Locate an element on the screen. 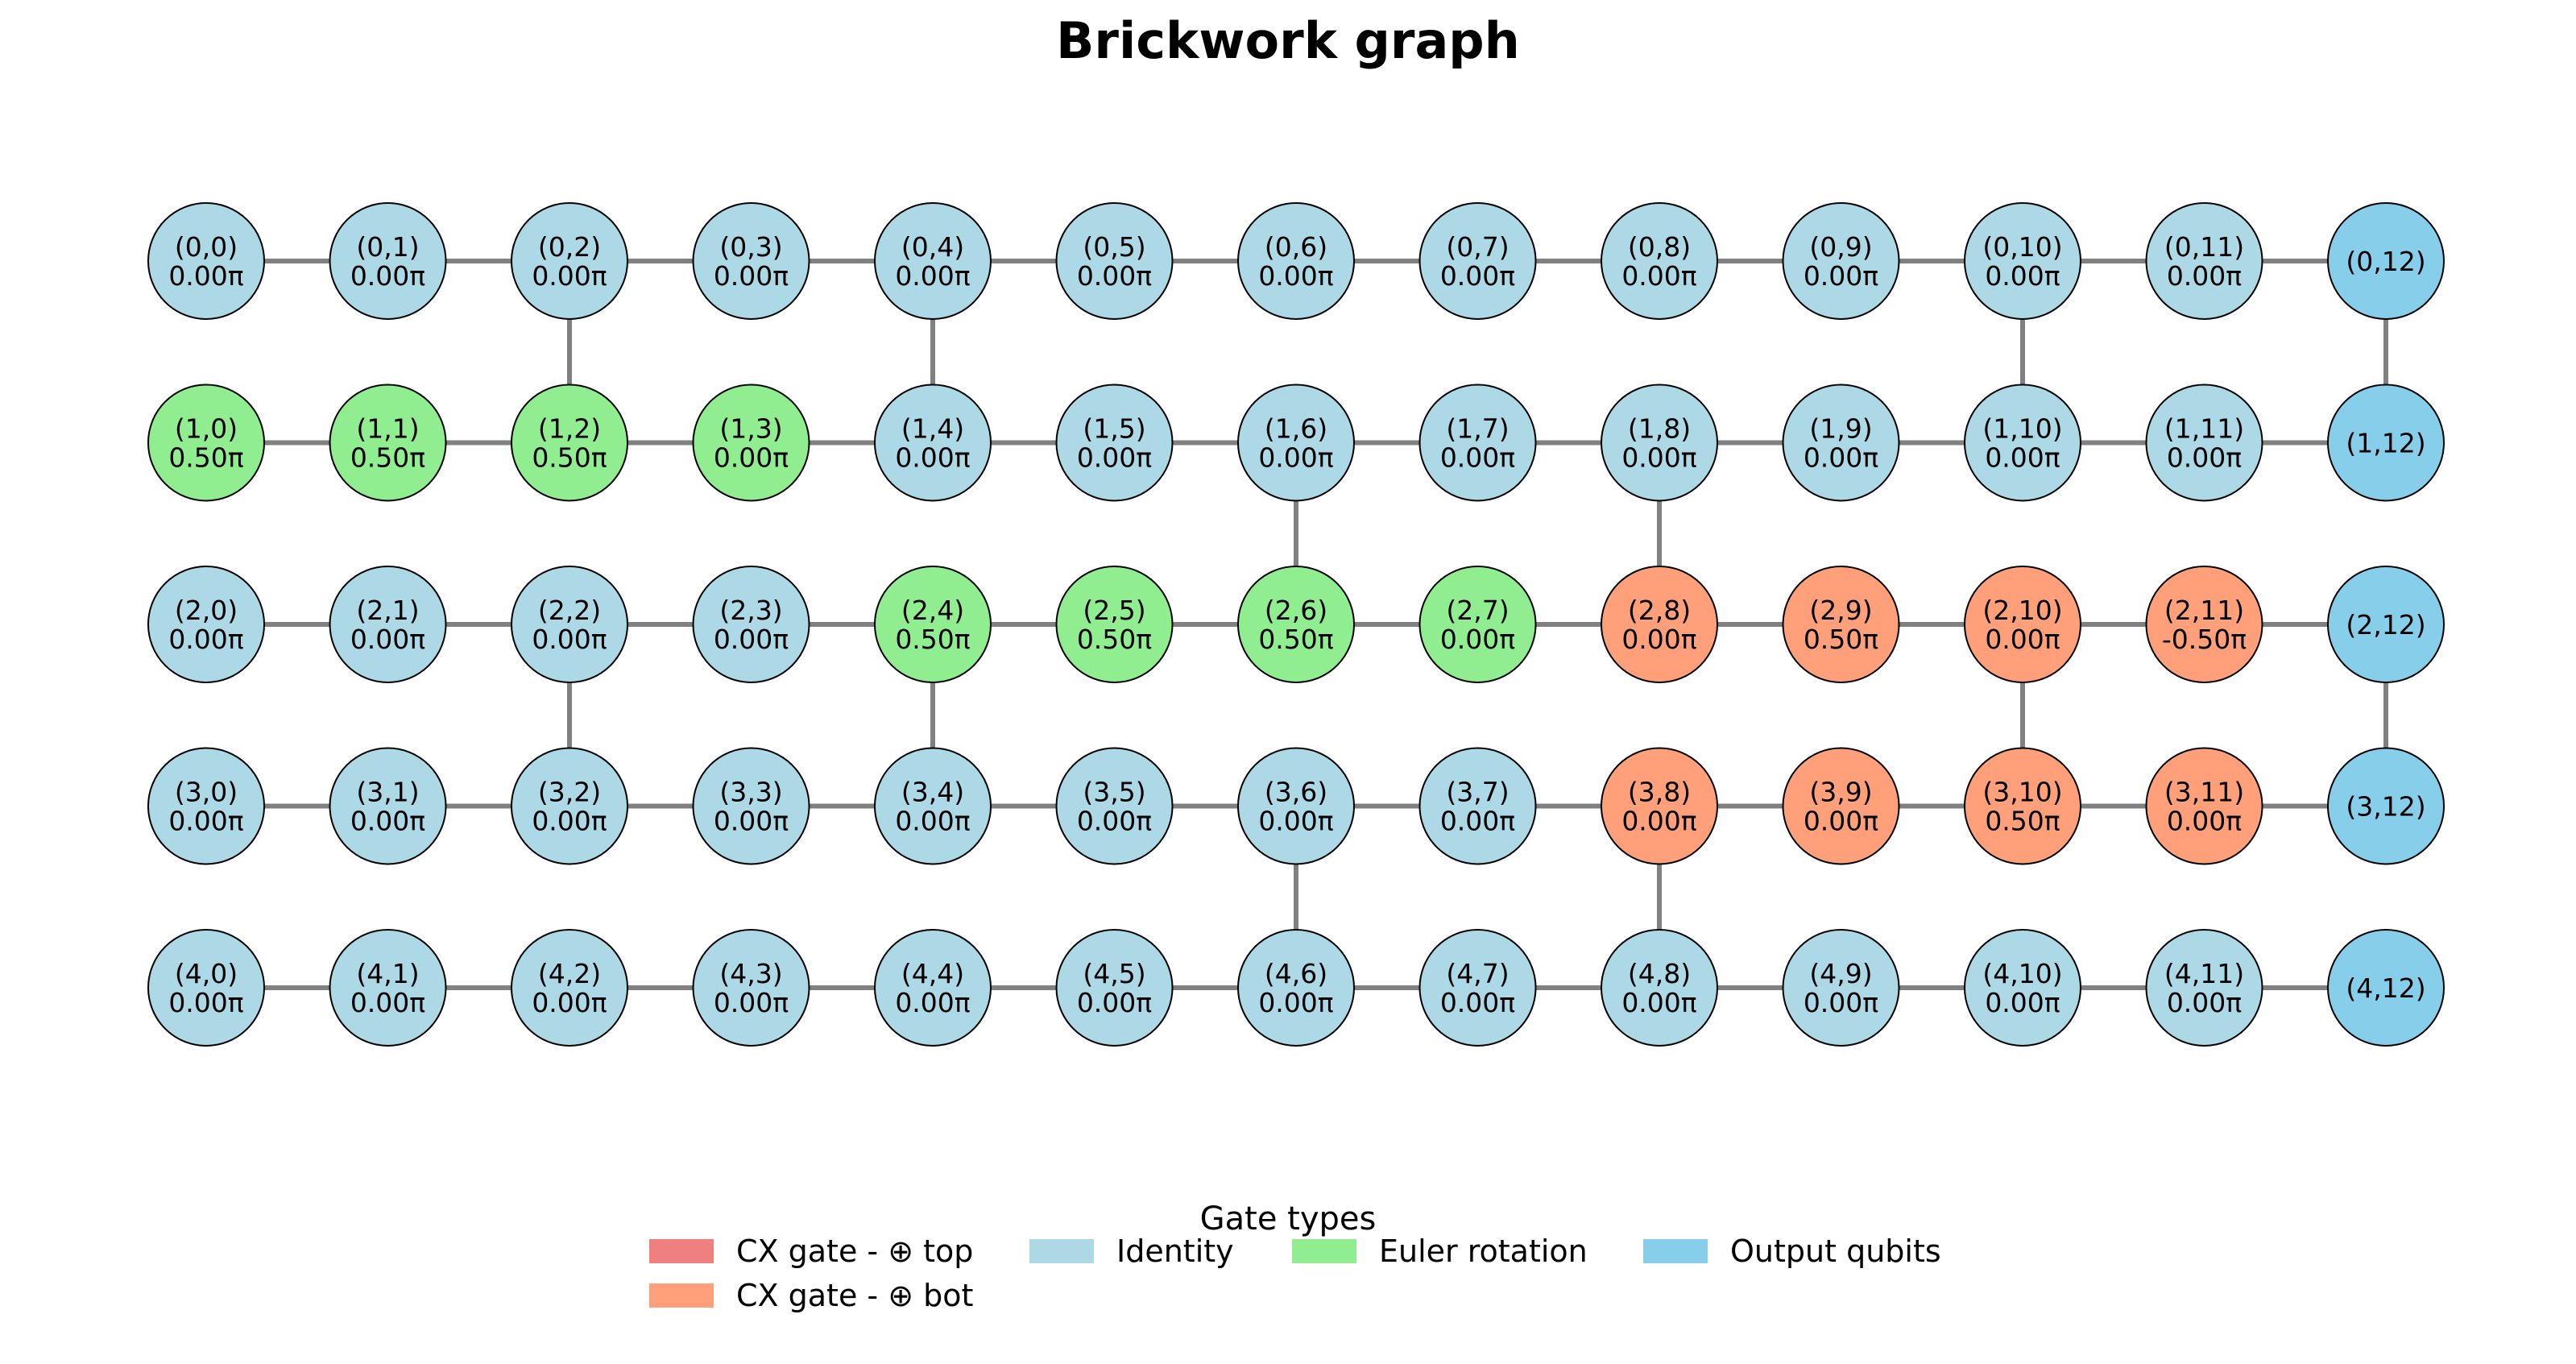 The width and height of the screenshot is (2576, 1364). graph-node: (4,9)0.00π is located at coordinates (1841, 988).